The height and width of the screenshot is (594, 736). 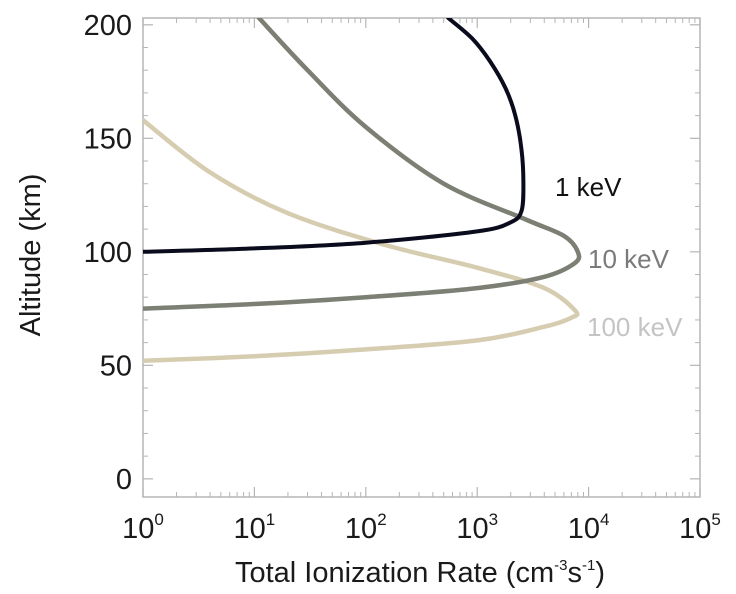 I want to click on series-label: 100 keV, so click(x=635, y=327).